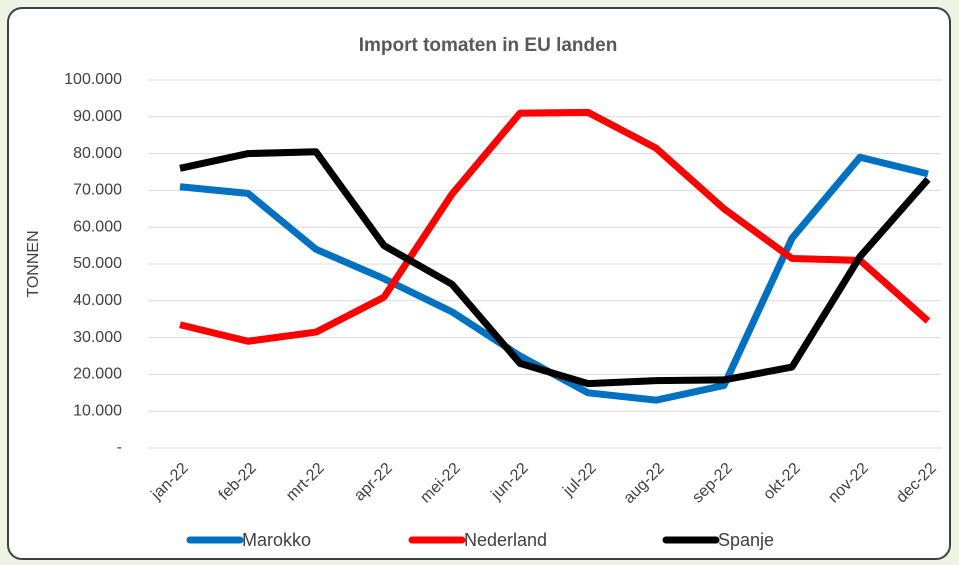 The width and height of the screenshot is (959, 565). What do you see at coordinates (97, 374) in the screenshot?
I see `y-tick-label: 20.000` at bounding box center [97, 374].